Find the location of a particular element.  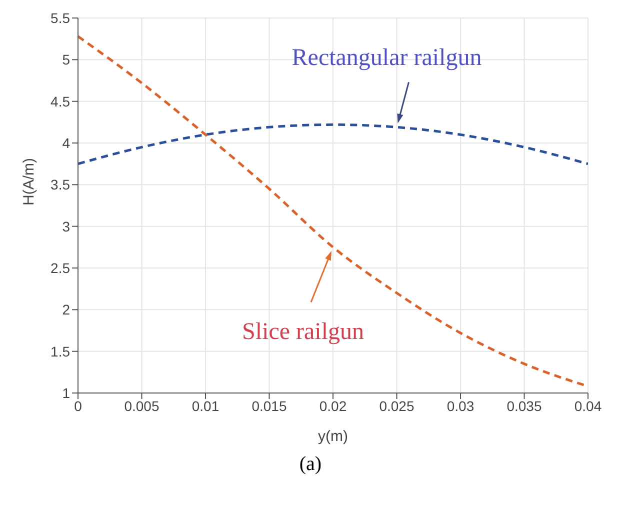

y-tick-label: 4.5 is located at coordinates (60, 101).